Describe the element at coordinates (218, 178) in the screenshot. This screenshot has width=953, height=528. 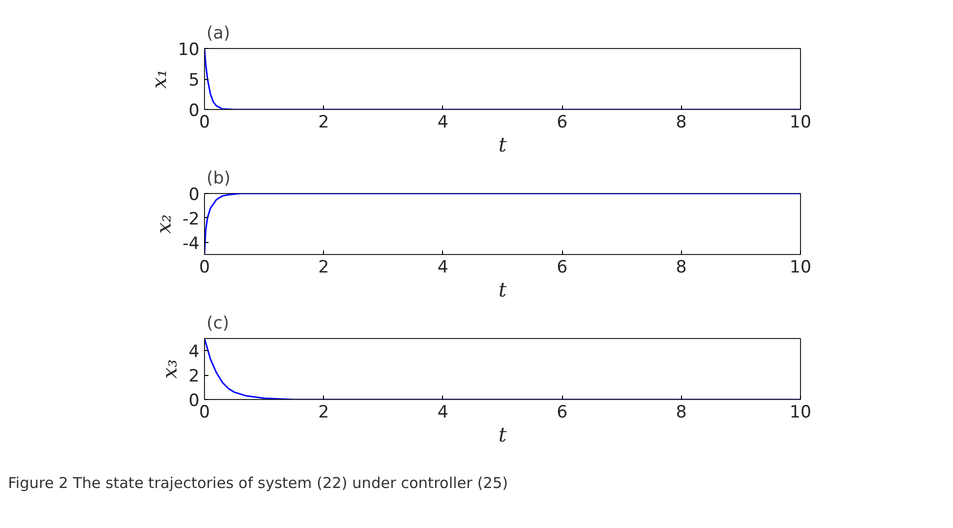
I see `chart-title: (b)` at that location.